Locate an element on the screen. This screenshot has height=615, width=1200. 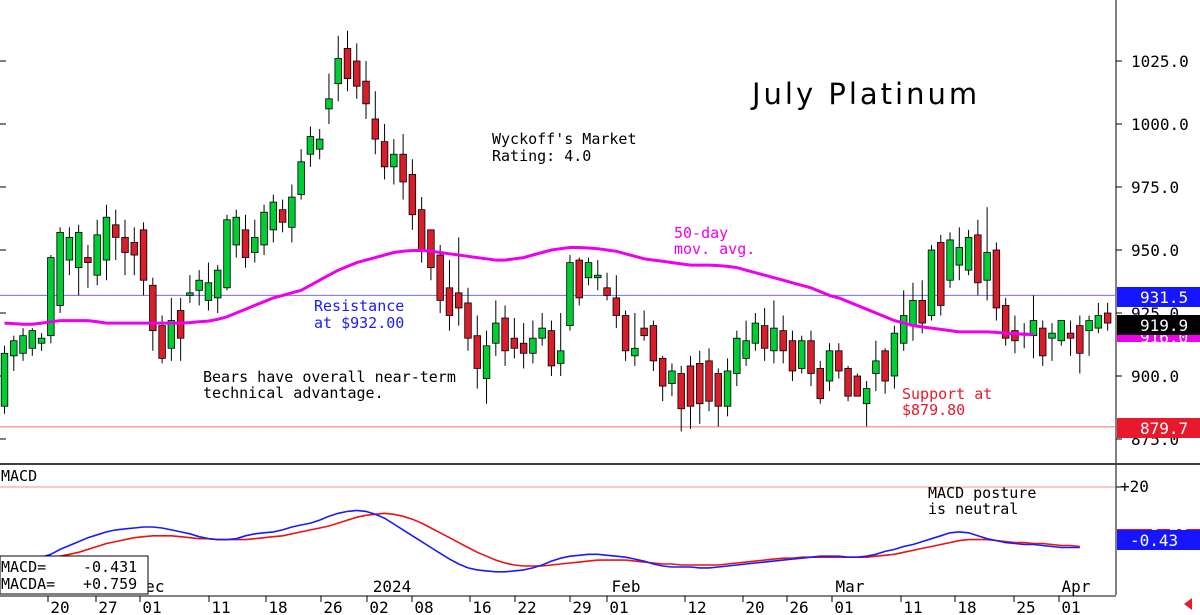
macd-value-tag-bg is located at coordinates (1158, 540).